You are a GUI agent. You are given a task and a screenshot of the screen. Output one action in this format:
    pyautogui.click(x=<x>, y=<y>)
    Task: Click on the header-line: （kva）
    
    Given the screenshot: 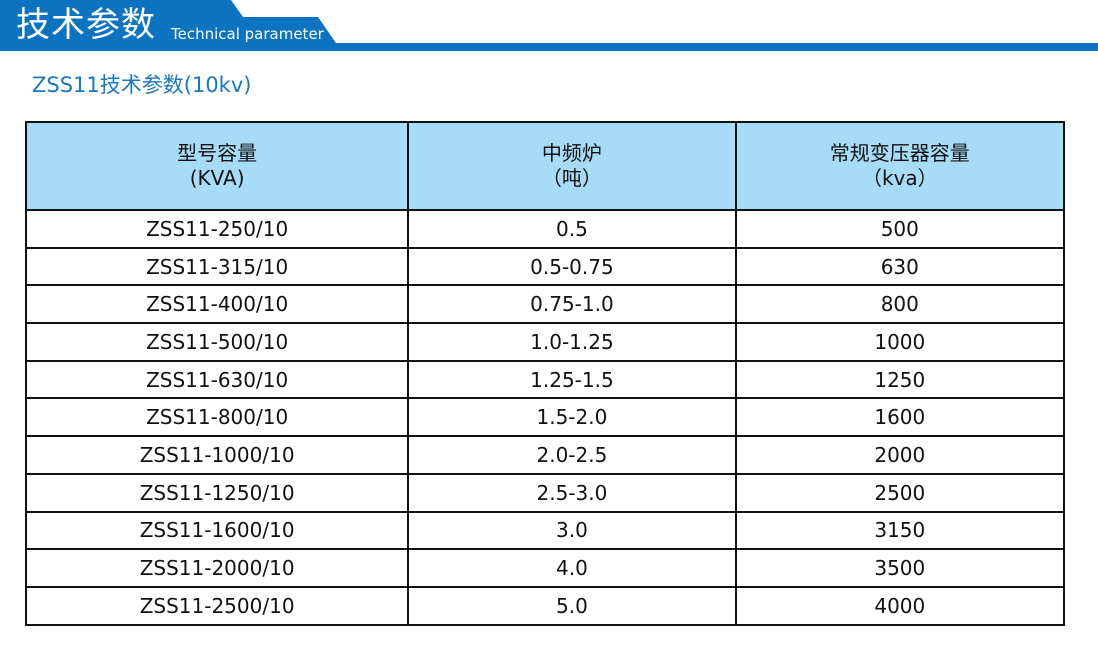 What is the action you would take?
    pyautogui.click(x=899, y=178)
    